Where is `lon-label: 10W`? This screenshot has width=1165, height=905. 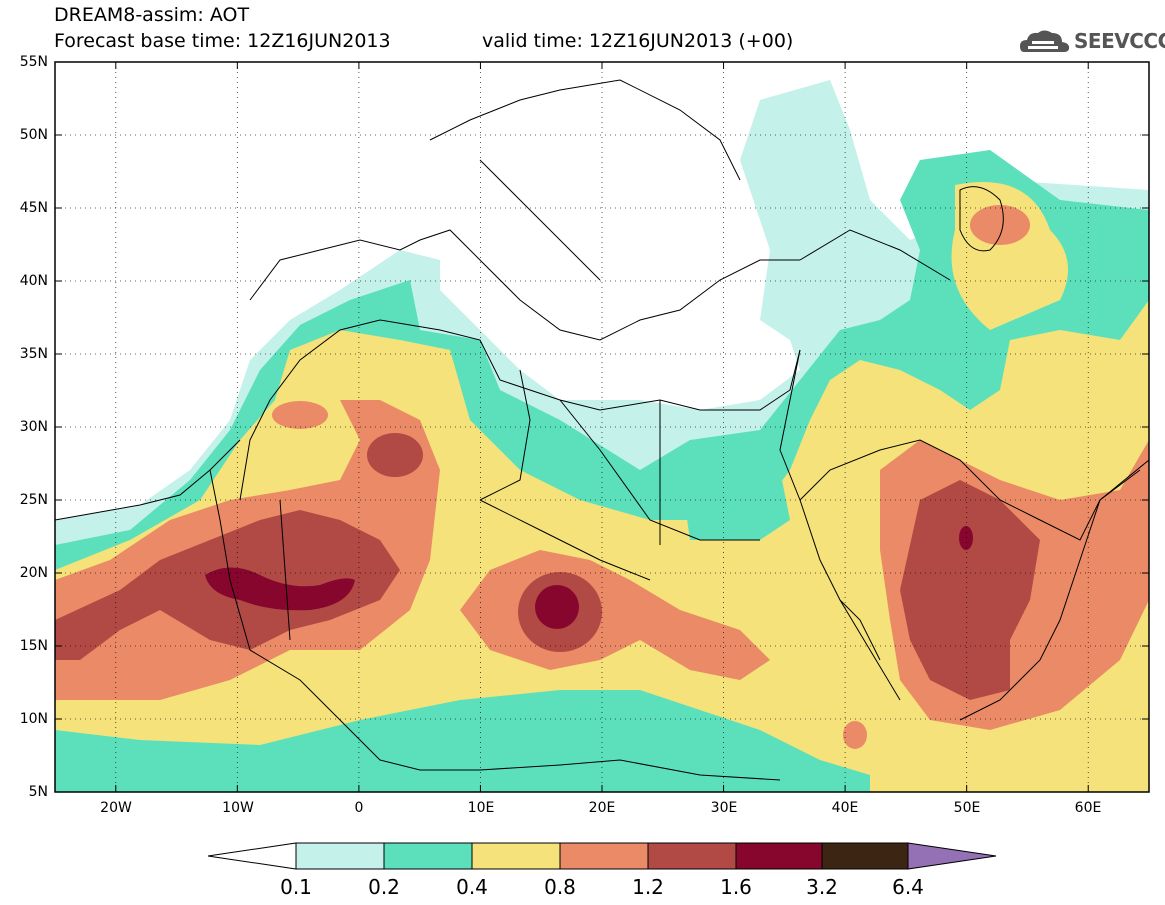 lon-label: 10W is located at coordinates (238, 808).